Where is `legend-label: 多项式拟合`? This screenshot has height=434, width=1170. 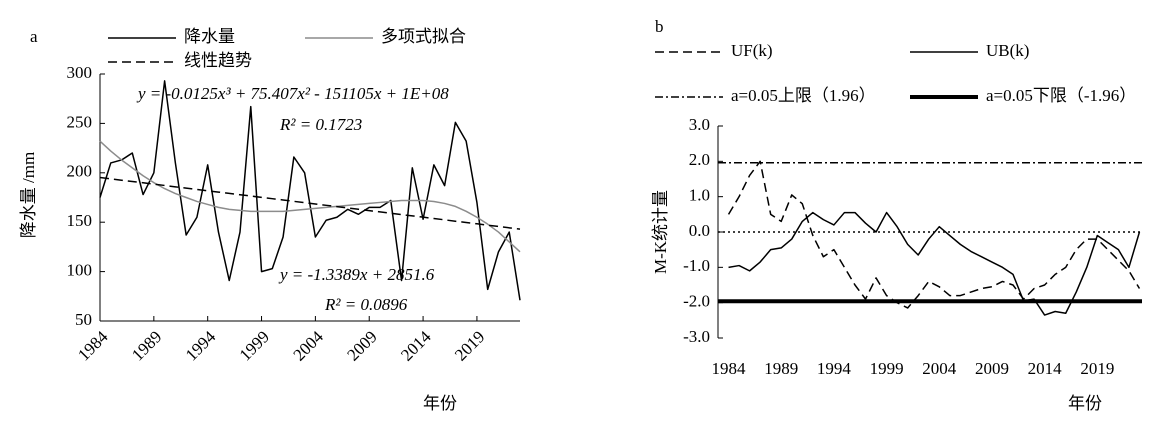 legend-label: 多项式拟合 is located at coordinates (423, 36).